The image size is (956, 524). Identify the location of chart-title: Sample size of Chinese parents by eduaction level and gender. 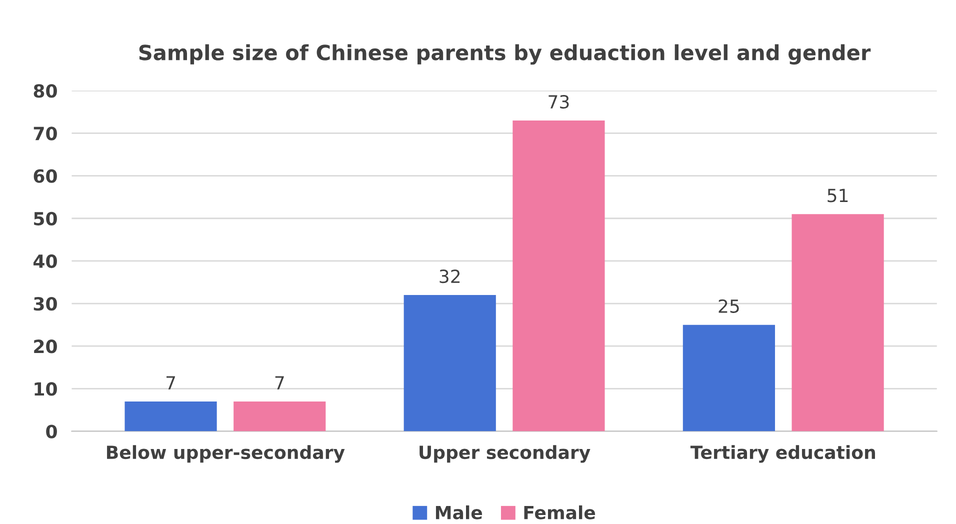
(505, 54).